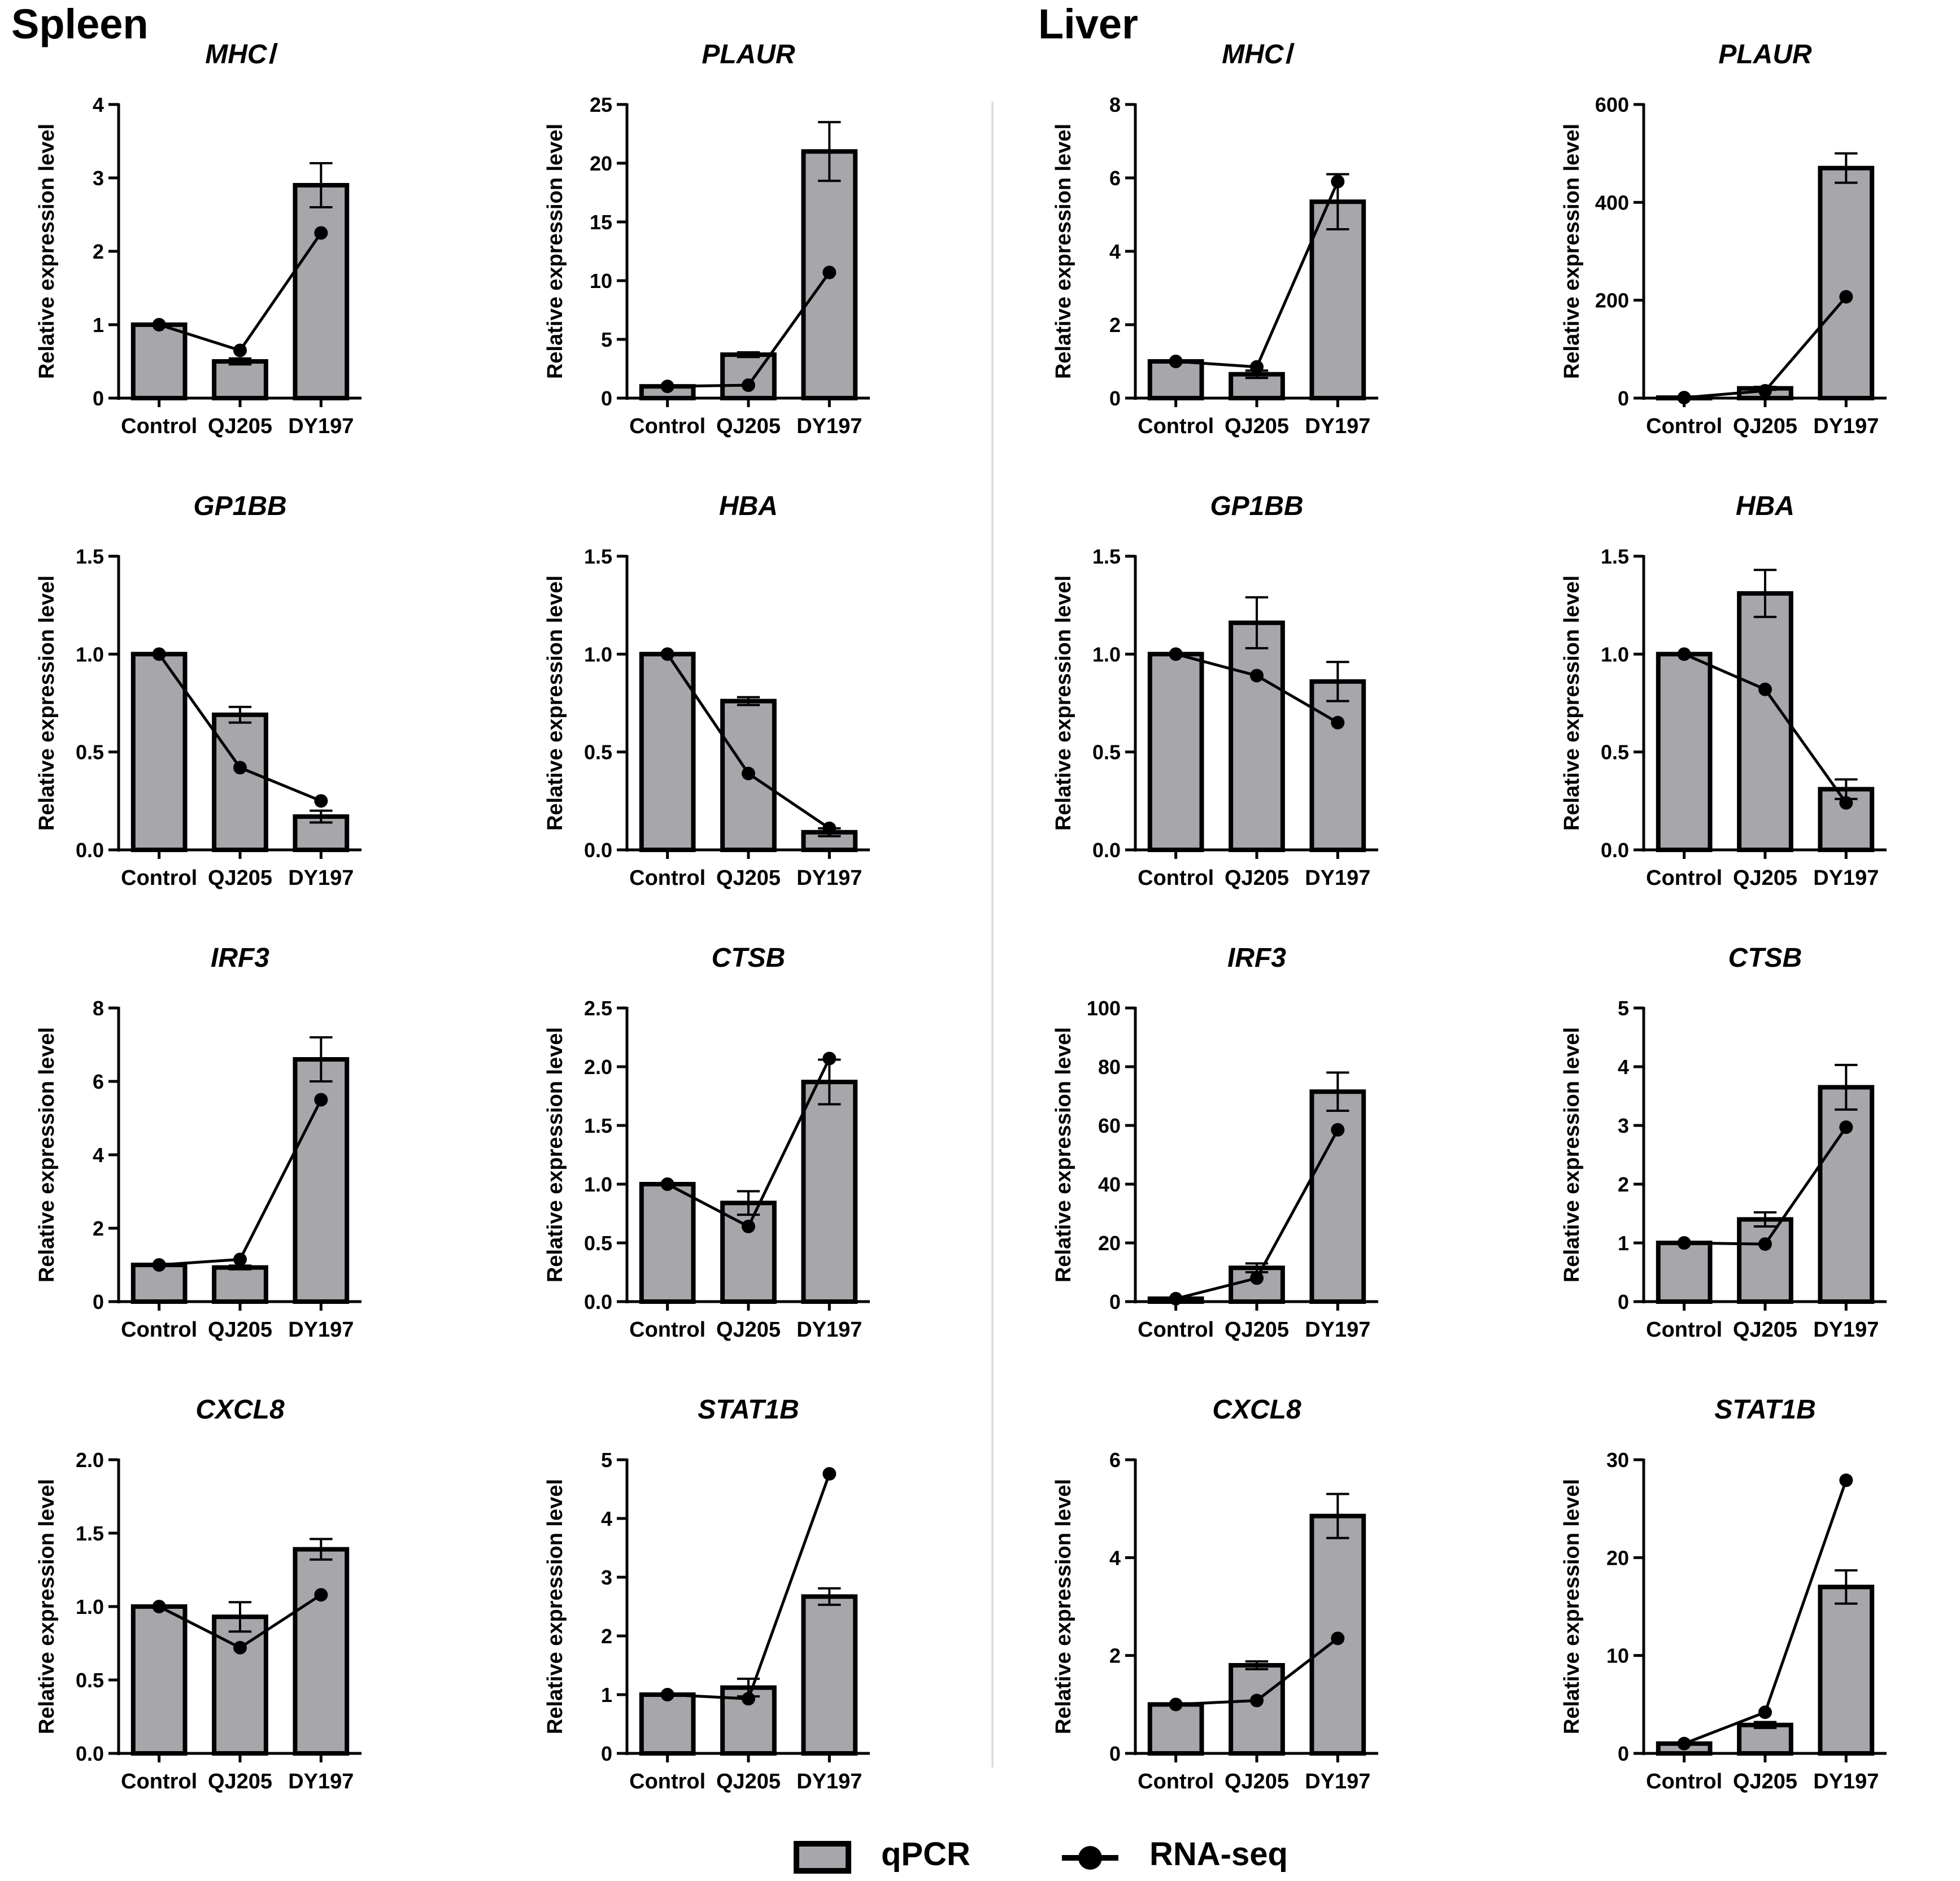  Describe the element at coordinates (1104, 1008) in the screenshot. I see `y-tick-label: 100` at that location.